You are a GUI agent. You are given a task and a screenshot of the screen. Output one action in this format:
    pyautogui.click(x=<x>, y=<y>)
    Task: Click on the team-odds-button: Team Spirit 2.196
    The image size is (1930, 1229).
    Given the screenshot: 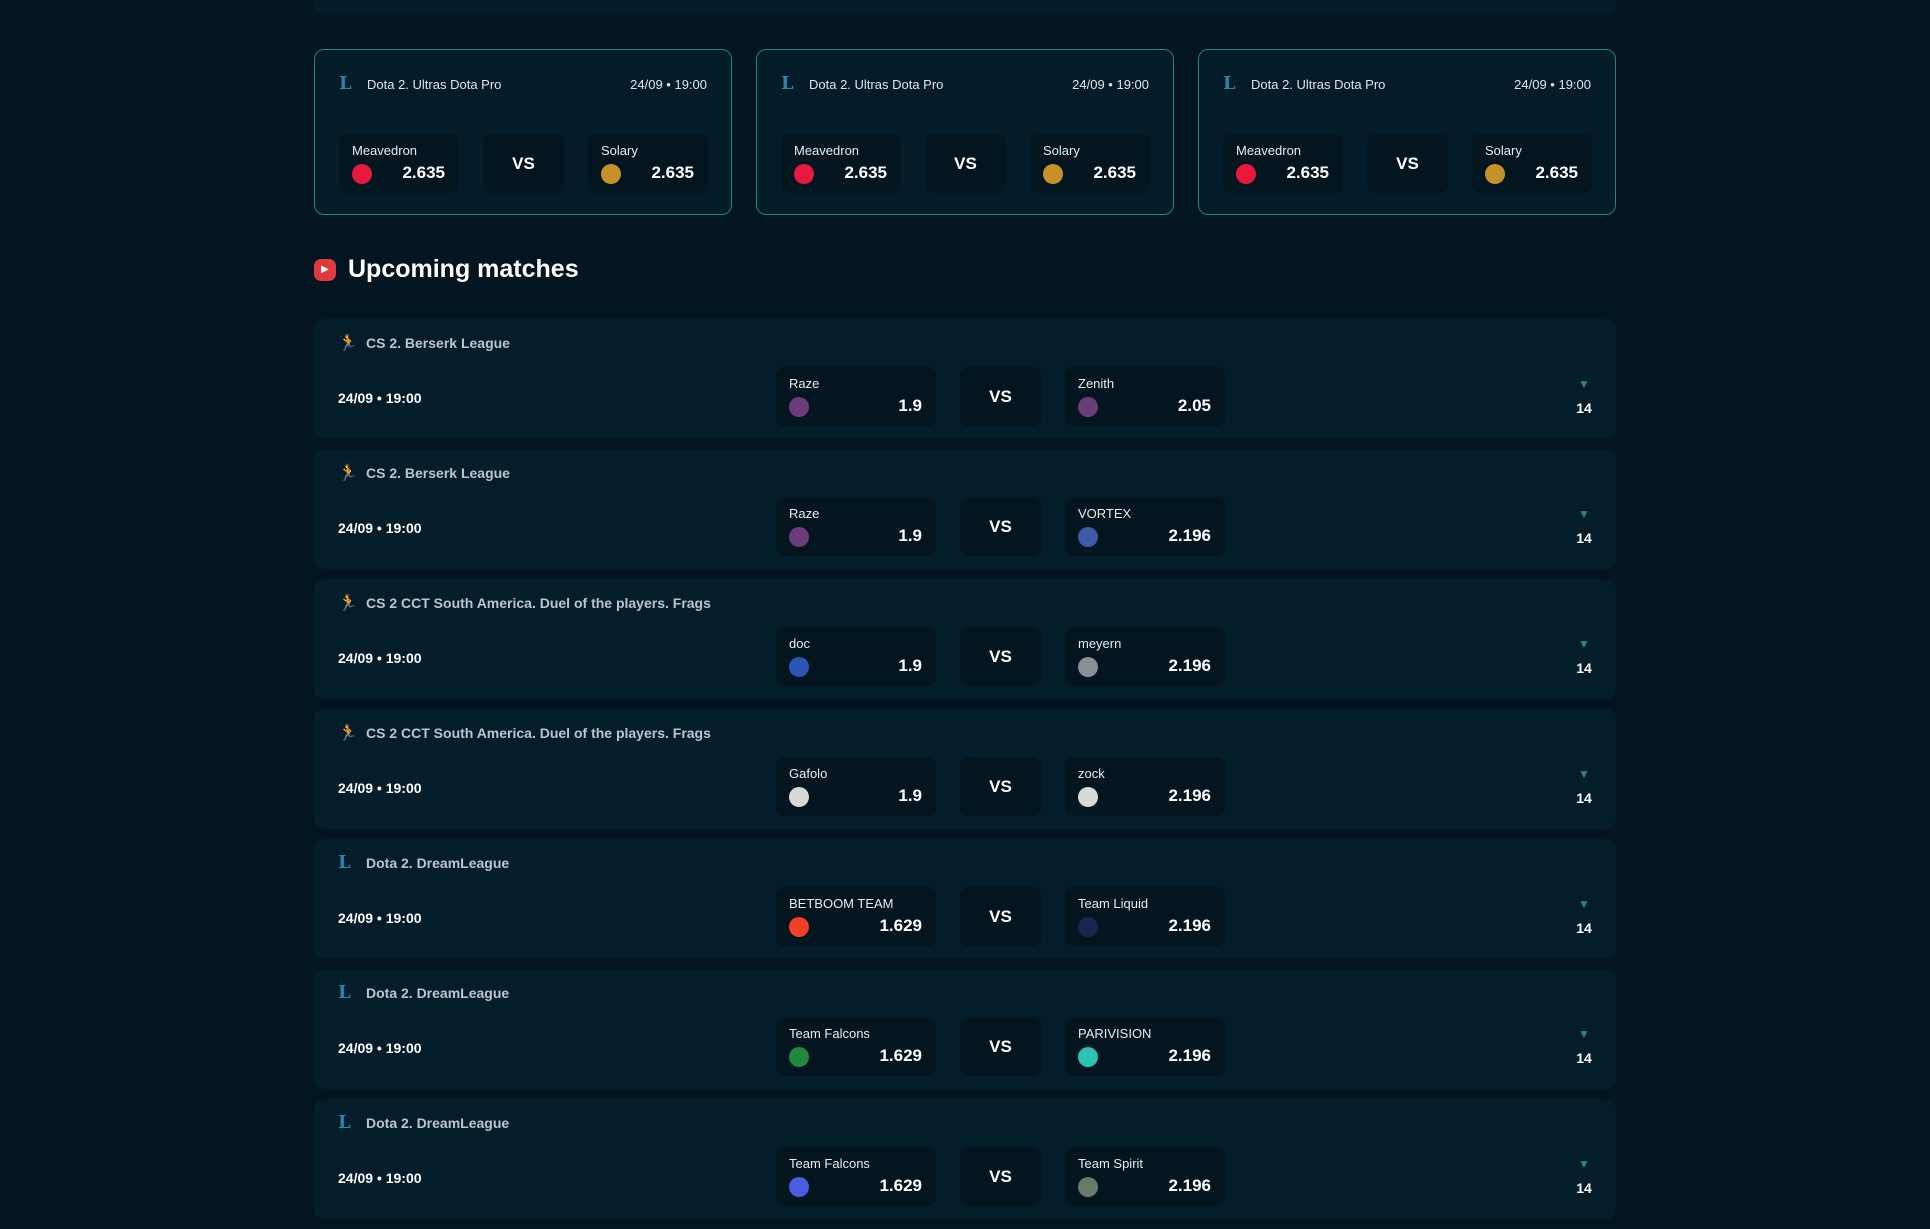 What is the action you would take?
    pyautogui.click(x=1145, y=1176)
    